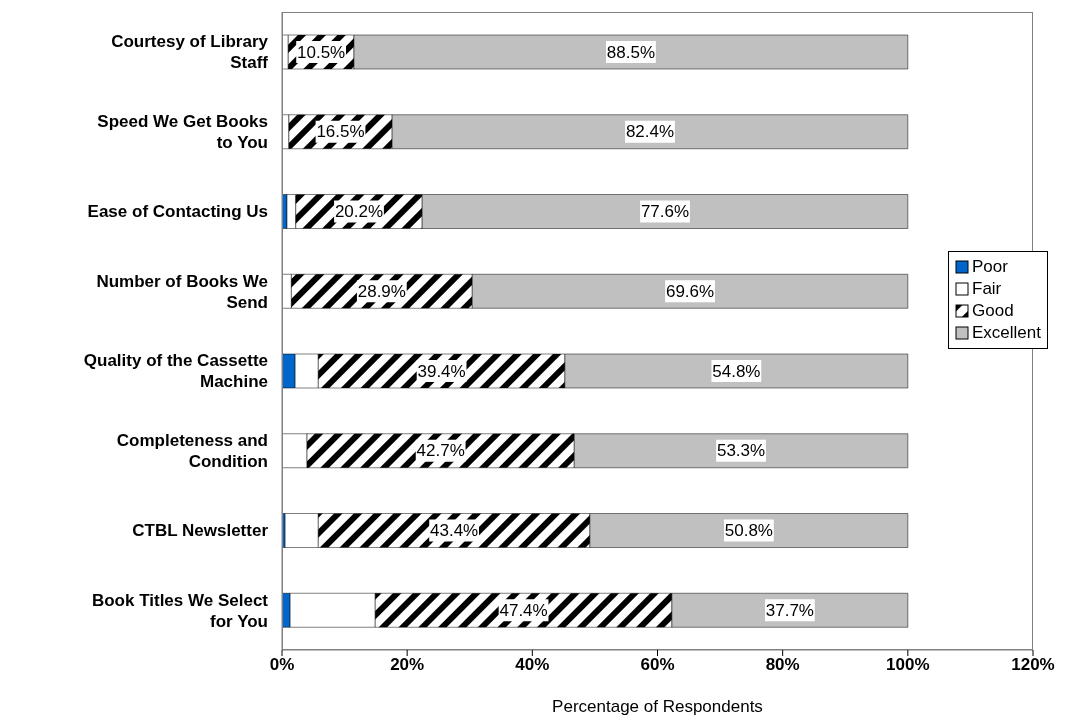  Describe the element at coordinates (630, 52) in the screenshot. I see `data-label: 88.5%` at that location.